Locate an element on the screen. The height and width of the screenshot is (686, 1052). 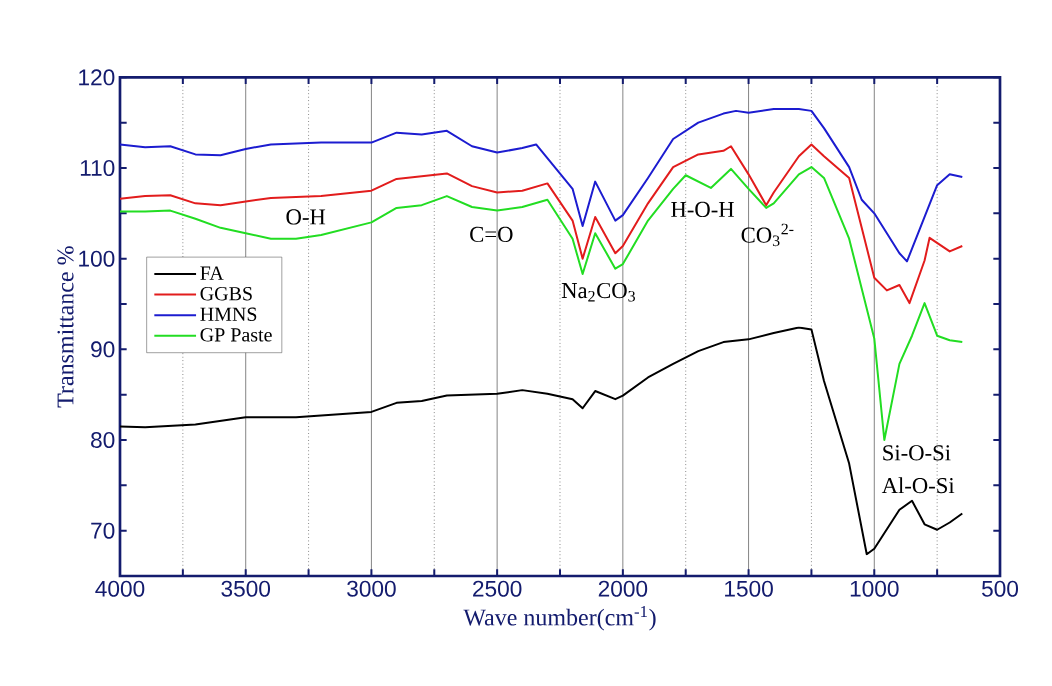
annotation: CO$_{3}$2- is located at coordinates (767, 235).